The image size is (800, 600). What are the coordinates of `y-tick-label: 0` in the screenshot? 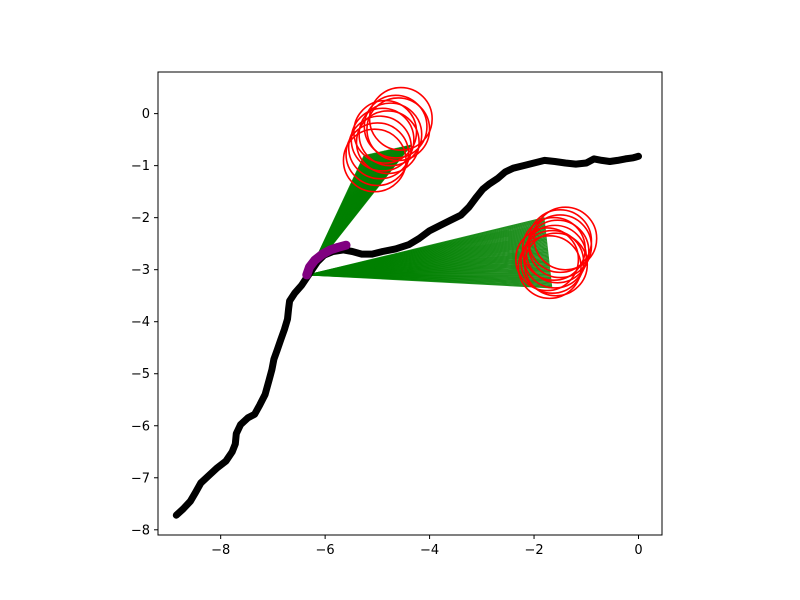 It's located at (146, 114).